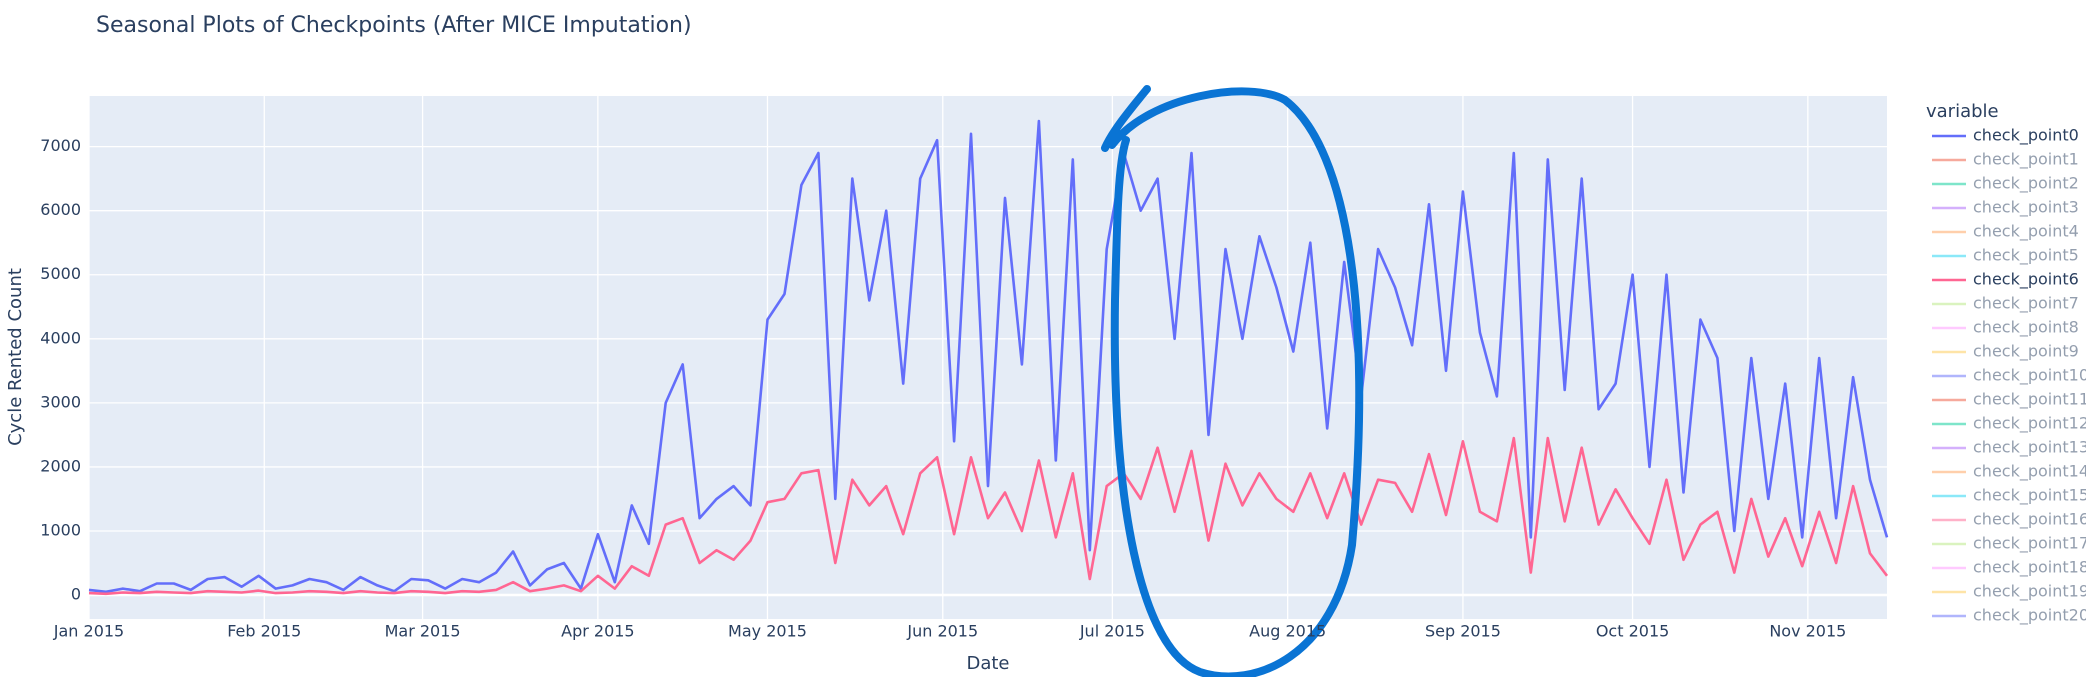 The height and width of the screenshot is (677, 2086). I want to click on legend-label: check_point17, so click(2029, 544).